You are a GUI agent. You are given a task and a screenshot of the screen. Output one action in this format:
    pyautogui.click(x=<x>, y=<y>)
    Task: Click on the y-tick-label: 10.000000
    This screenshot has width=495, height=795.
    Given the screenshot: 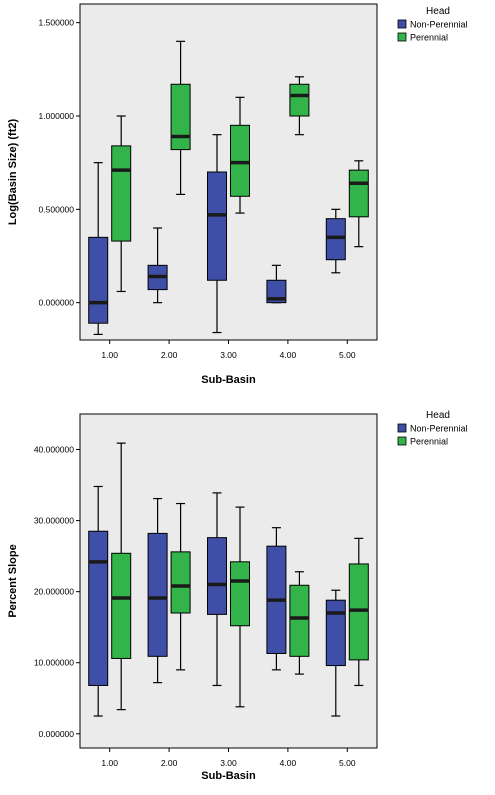 What is the action you would take?
    pyautogui.click(x=54, y=663)
    